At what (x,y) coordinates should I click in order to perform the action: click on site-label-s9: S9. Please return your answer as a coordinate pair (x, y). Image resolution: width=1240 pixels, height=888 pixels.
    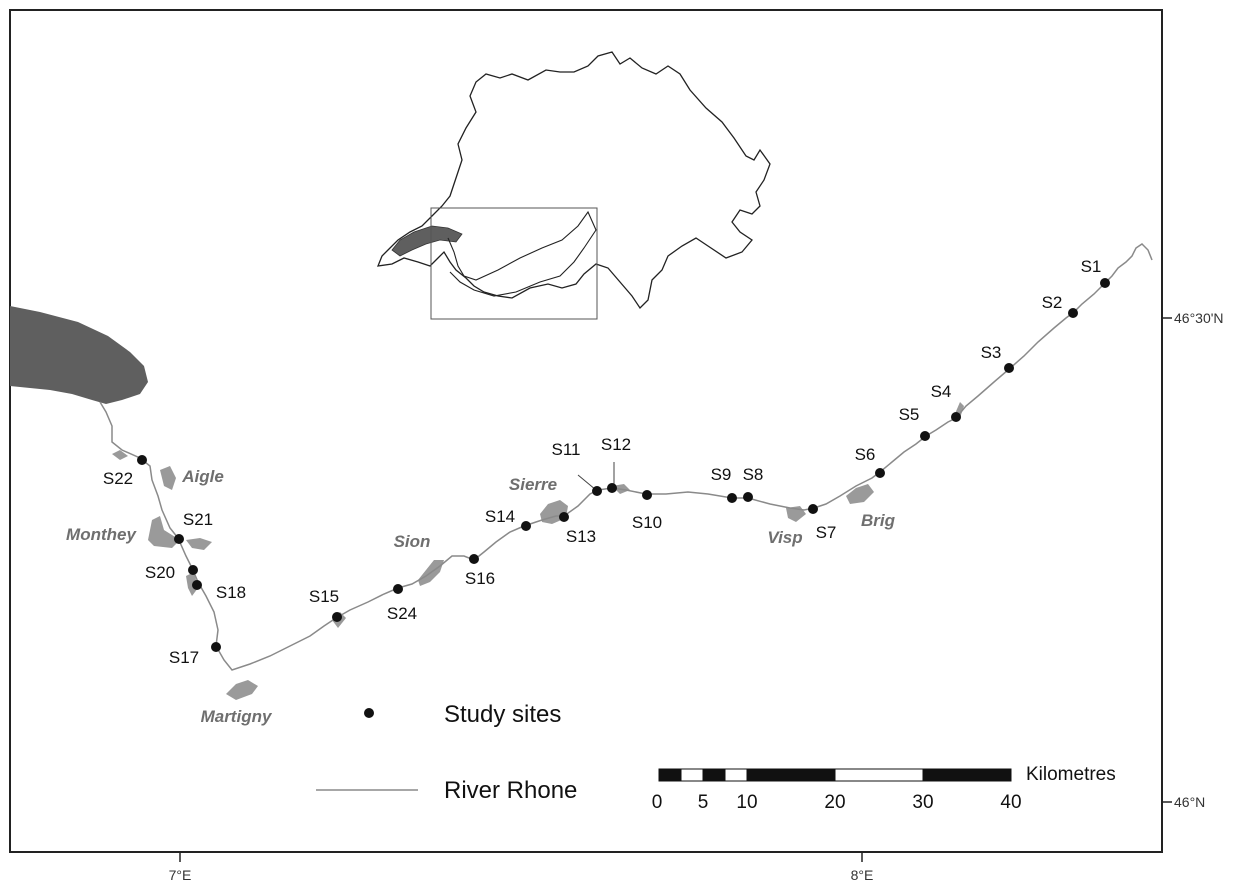
    Looking at the image, I should click on (721, 474).